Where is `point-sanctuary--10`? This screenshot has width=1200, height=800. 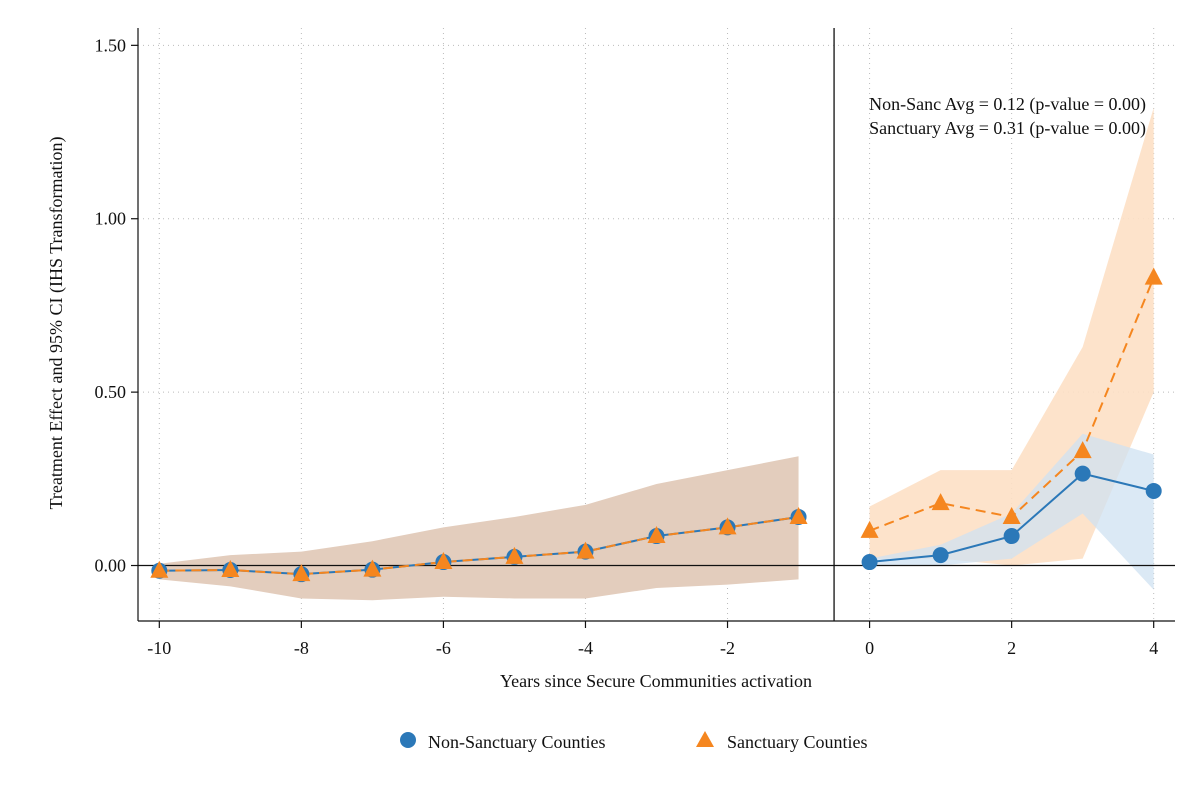 point-sanctuary--10 is located at coordinates (159, 569).